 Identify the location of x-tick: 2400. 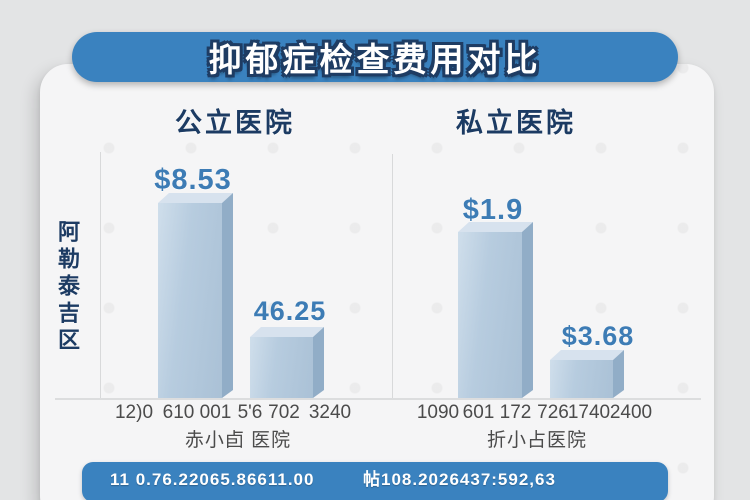
(631, 412).